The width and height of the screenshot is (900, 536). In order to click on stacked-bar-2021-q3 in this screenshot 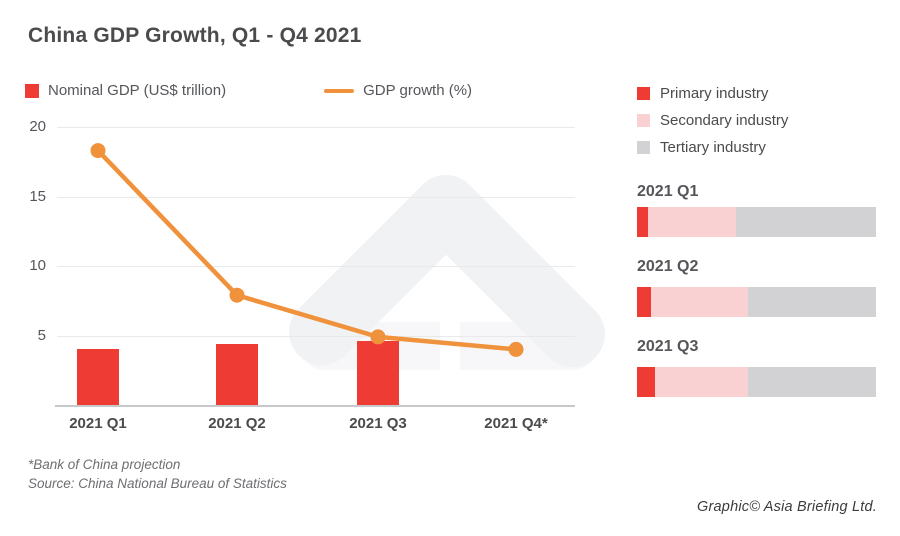, I will do `click(756, 382)`.